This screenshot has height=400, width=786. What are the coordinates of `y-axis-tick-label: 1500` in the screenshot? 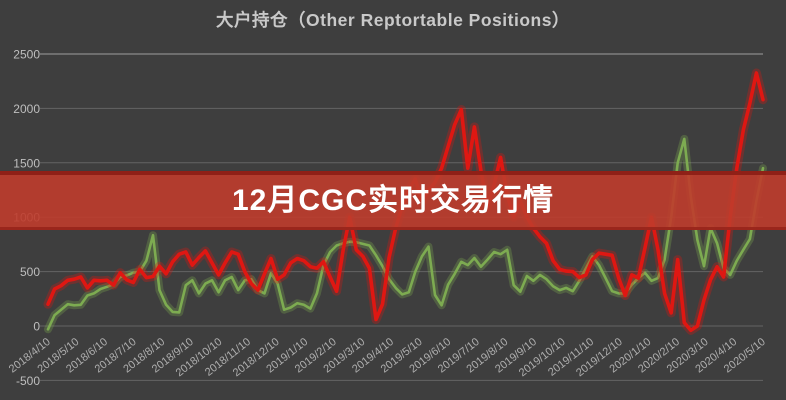 It's located at (26, 163).